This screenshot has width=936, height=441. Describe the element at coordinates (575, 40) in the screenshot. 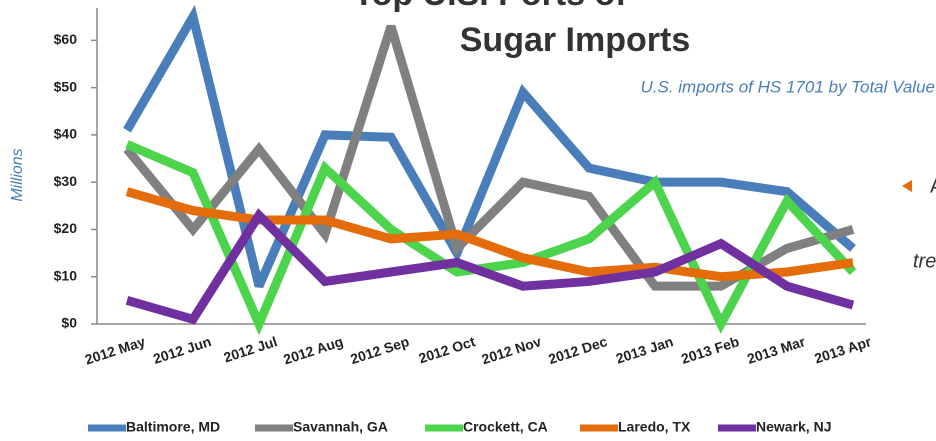

I see `chart-title: Sugar Imports` at that location.